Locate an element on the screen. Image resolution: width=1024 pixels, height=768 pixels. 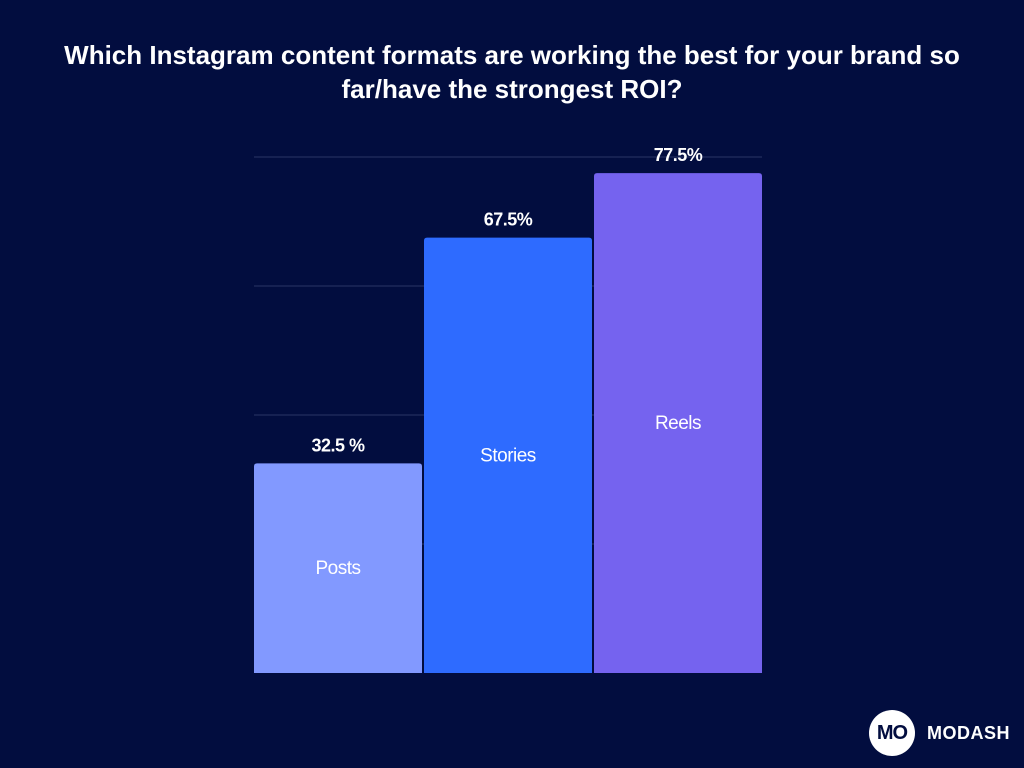
value-label-reels: 77.5% is located at coordinates (678, 155).